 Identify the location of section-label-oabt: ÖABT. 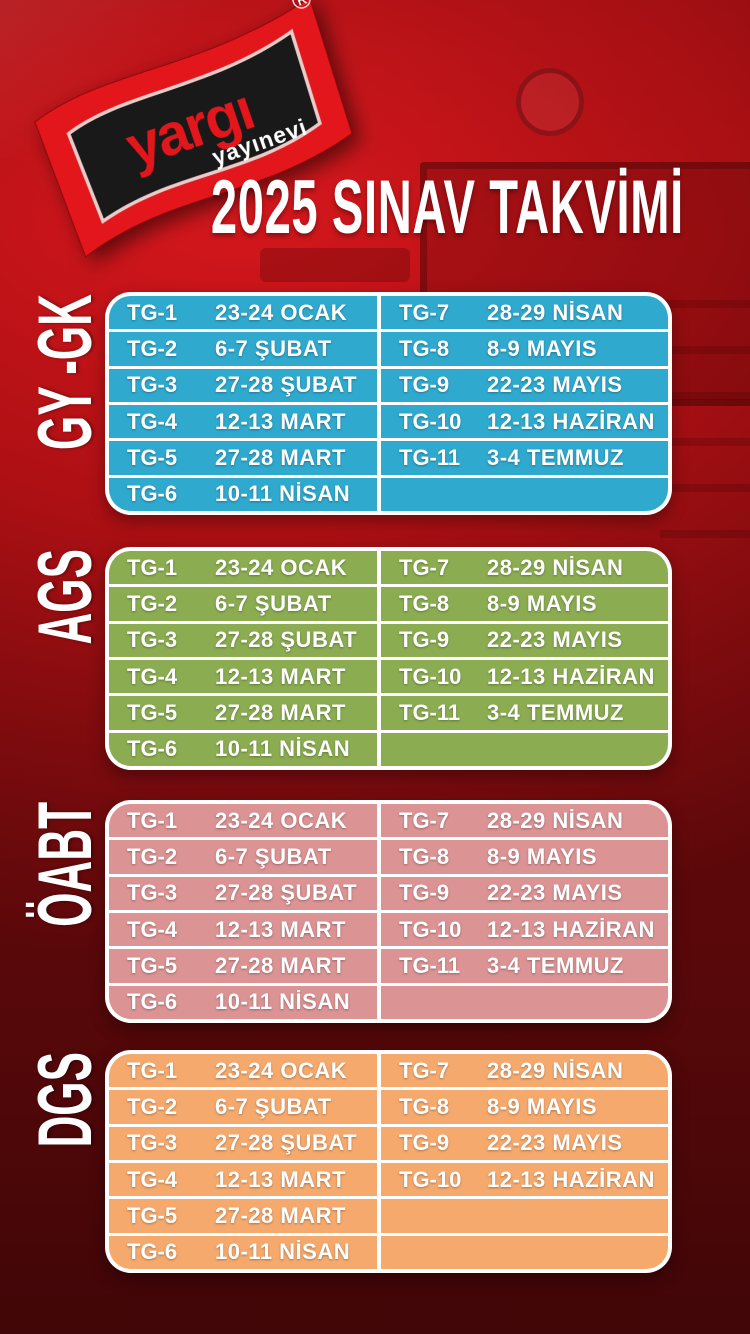
(65, 864).